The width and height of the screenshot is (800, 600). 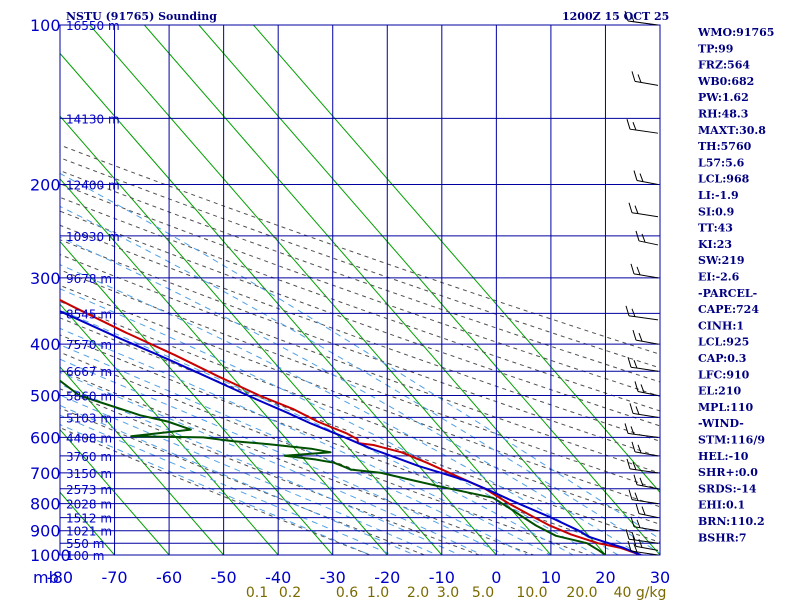 What do you see at coordinates (723, 342) in the screenshot?
I see `sounding-index: LCL:925` at bounding box center [723, 342].